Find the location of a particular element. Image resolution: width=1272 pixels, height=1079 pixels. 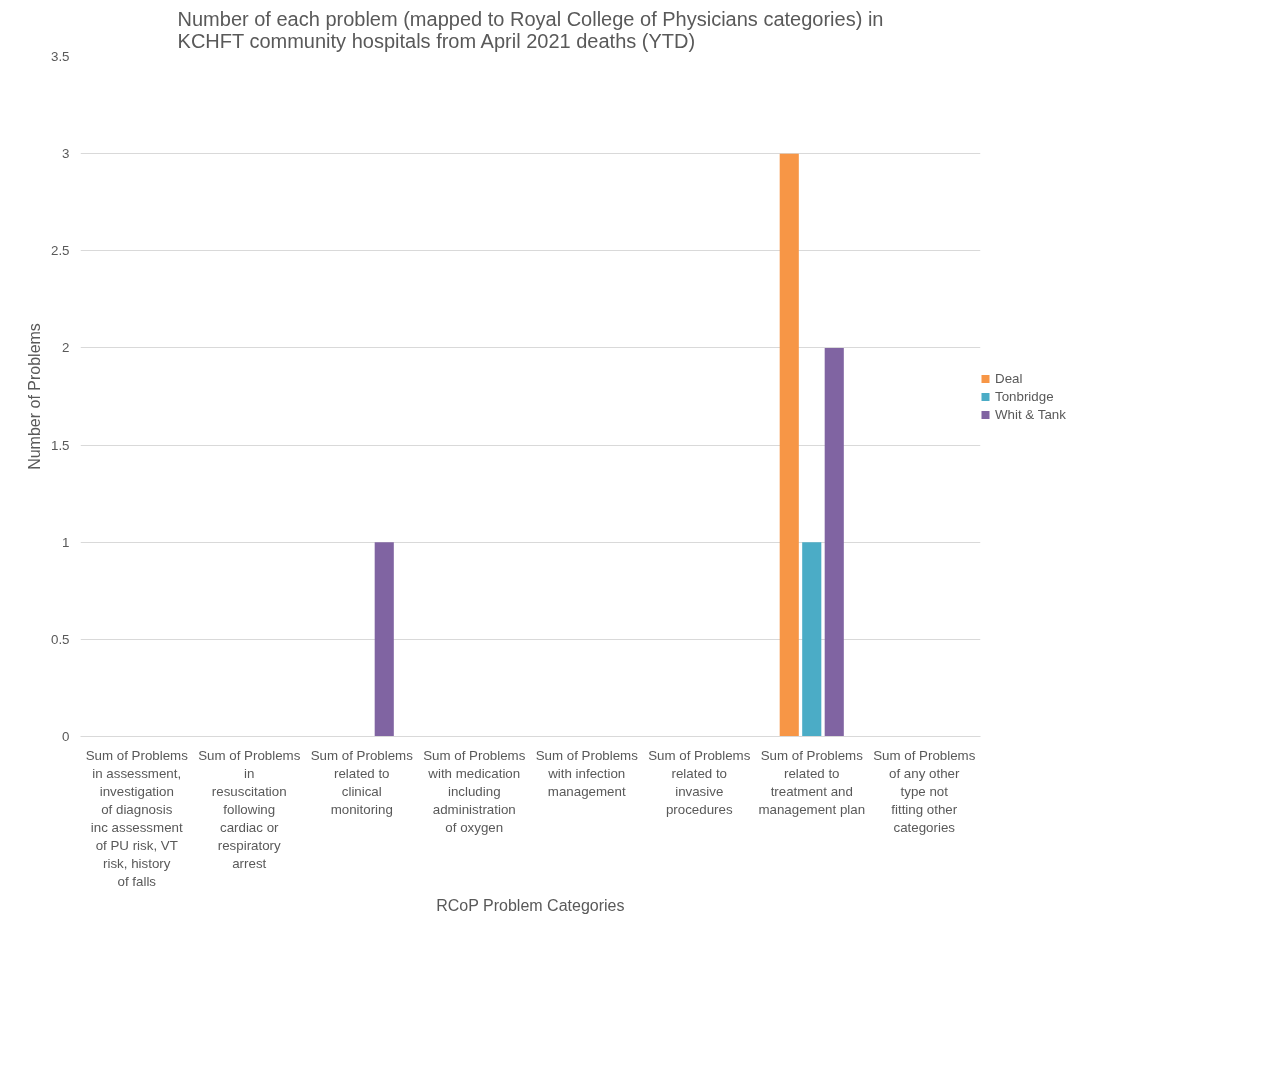

chart-title: Number of each problem (mapped to Royal College of Physicians categories) in KCHFT community hospitals from April 2021 deaths (YTD) is located at coordinates (530, 29).